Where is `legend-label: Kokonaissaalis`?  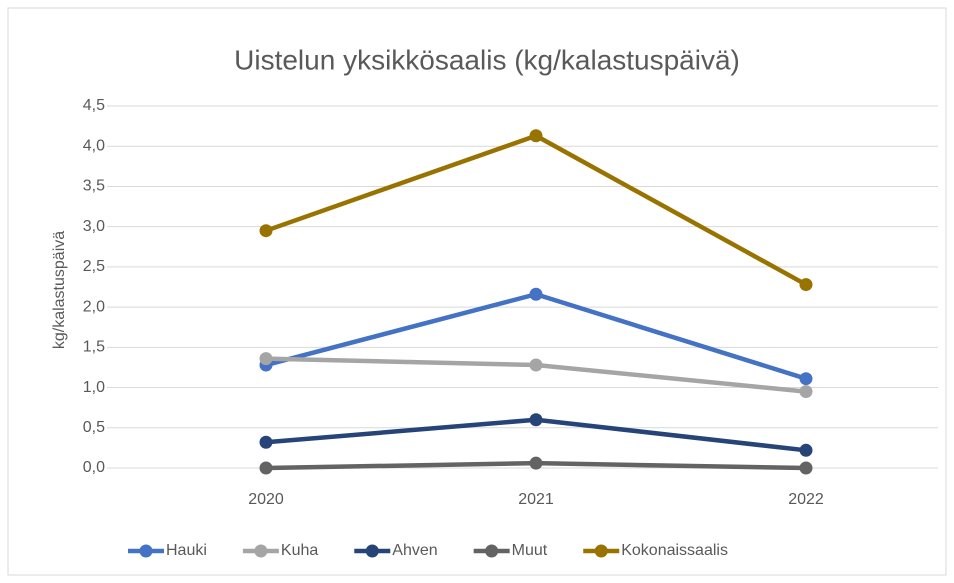 legend-label: Kokonaissaalis is located at coordinates (674, 550).